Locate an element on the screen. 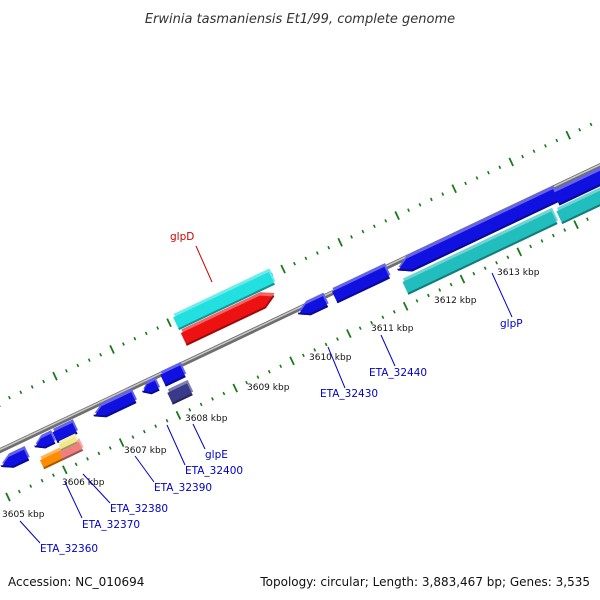  feature-eta-32380-pink-shadow is located at coordinates (73, 454).